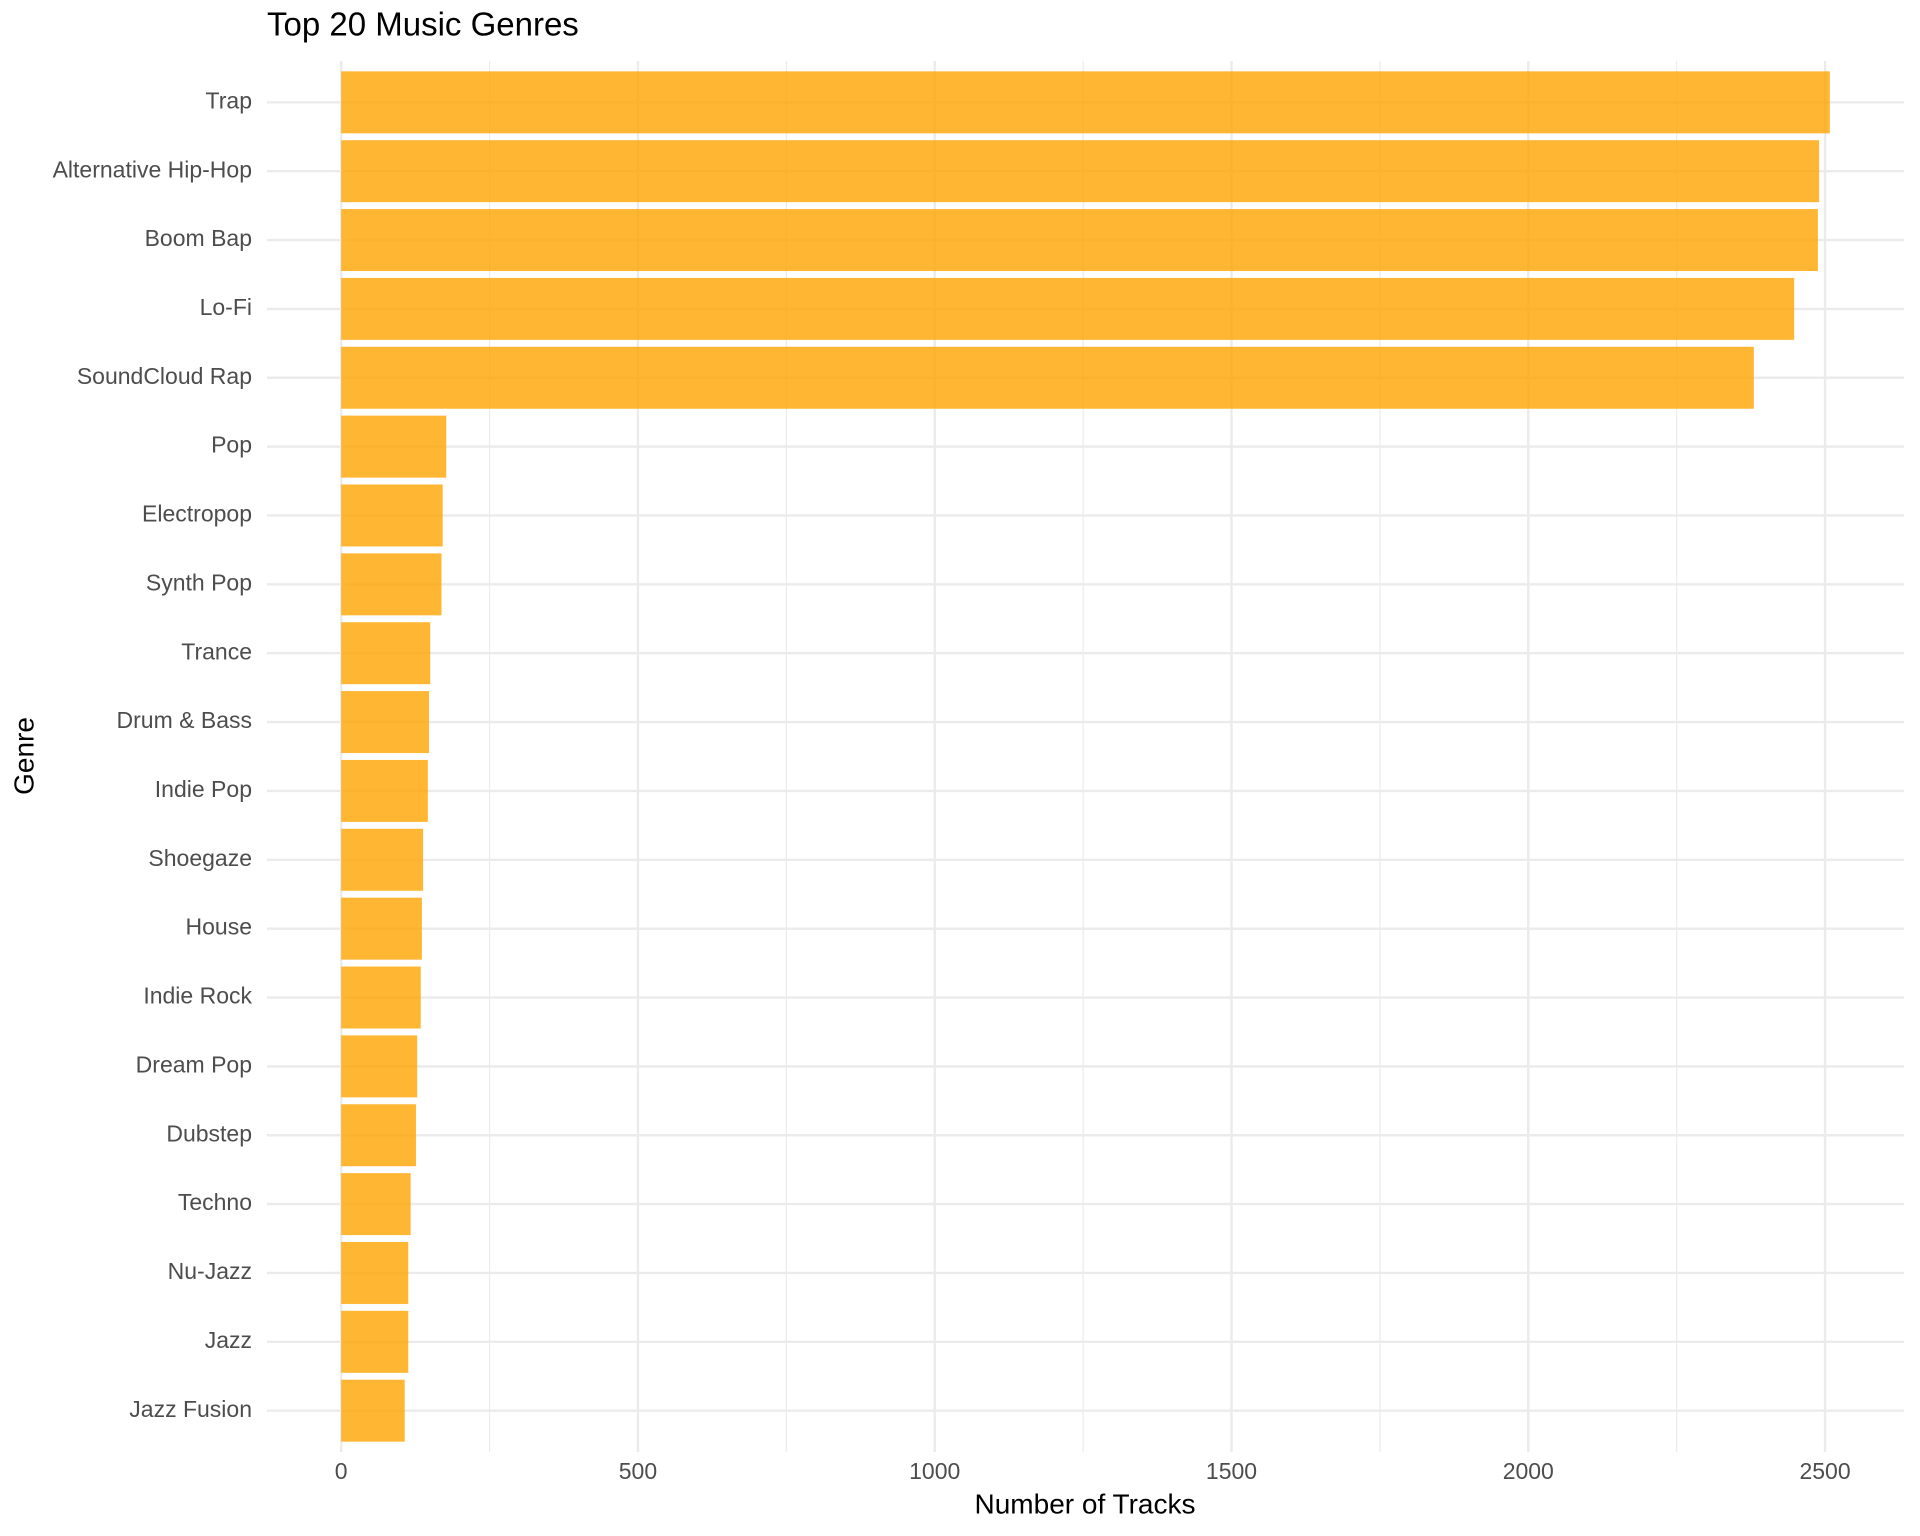 The height and width of the screenshot is (1536, 1920). I want to click on y-tick-label: Indie Rock, so click(197, 996).